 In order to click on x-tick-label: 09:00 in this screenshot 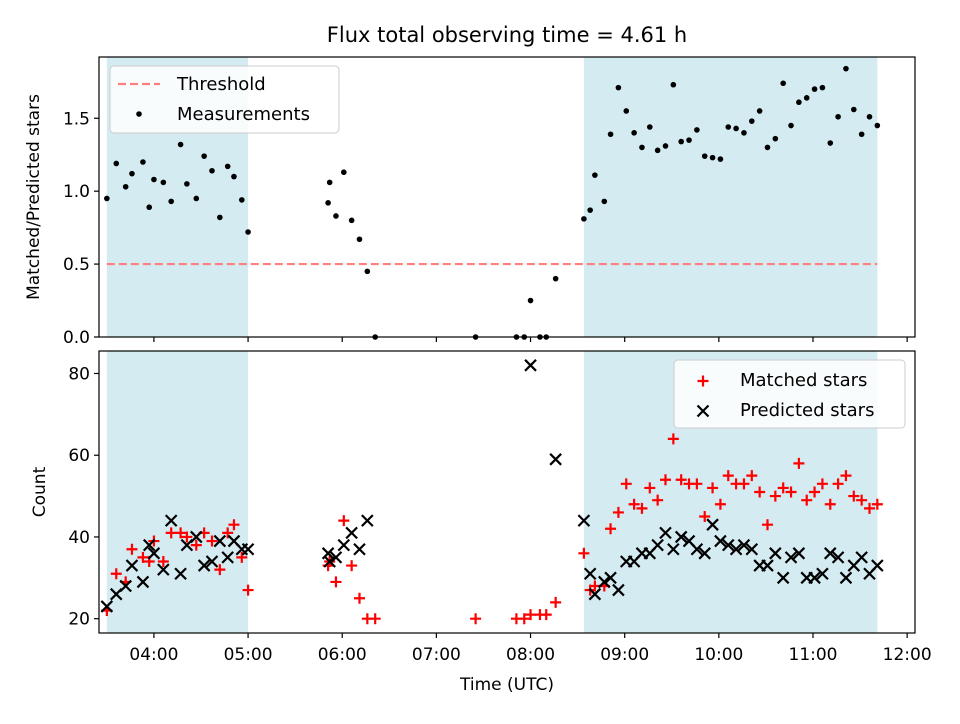, I will do `click(624, 655)`.